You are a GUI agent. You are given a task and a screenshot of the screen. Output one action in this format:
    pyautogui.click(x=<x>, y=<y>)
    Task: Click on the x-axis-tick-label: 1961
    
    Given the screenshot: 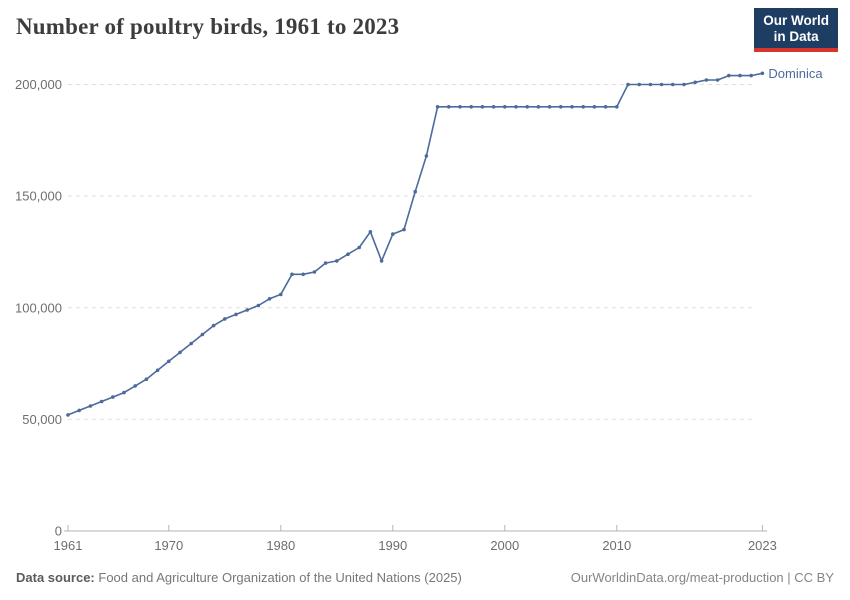 What is the action you would take?
    pyautogui.click(x=68, y=545)
    